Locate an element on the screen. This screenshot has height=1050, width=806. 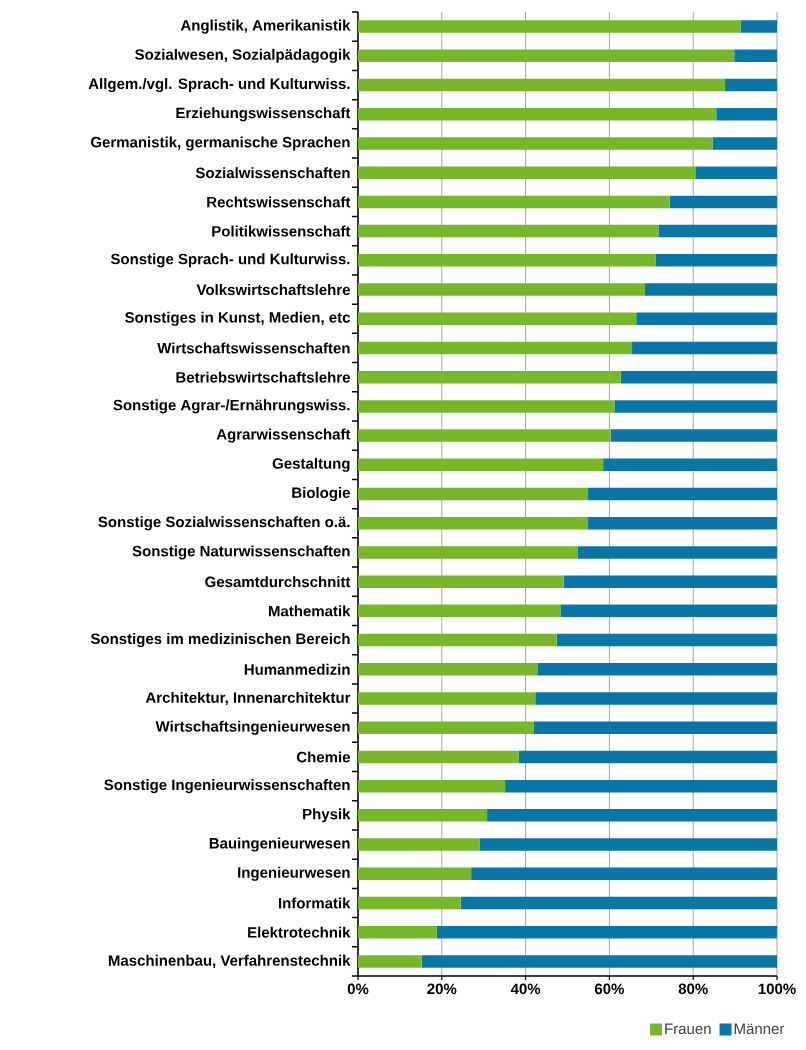
y-tick-label: Sonstige Naturwissenschaften is located at coordinates (241, 552).